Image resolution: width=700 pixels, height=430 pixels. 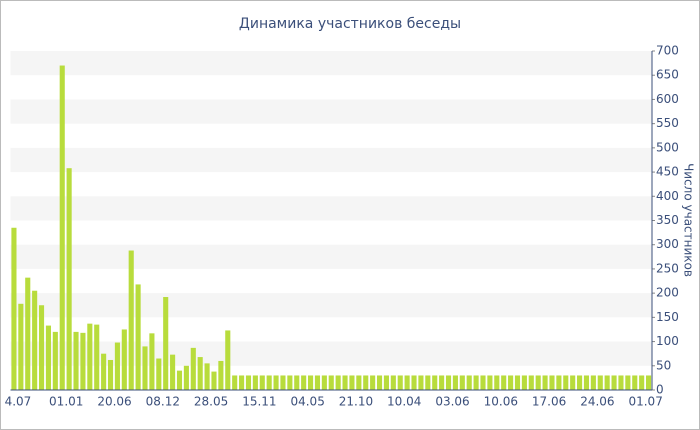 What do you see at coordinates (549, 402) in the screenshot?
I see `x-tick-label: 17.06` at bounding box center [549, 402].